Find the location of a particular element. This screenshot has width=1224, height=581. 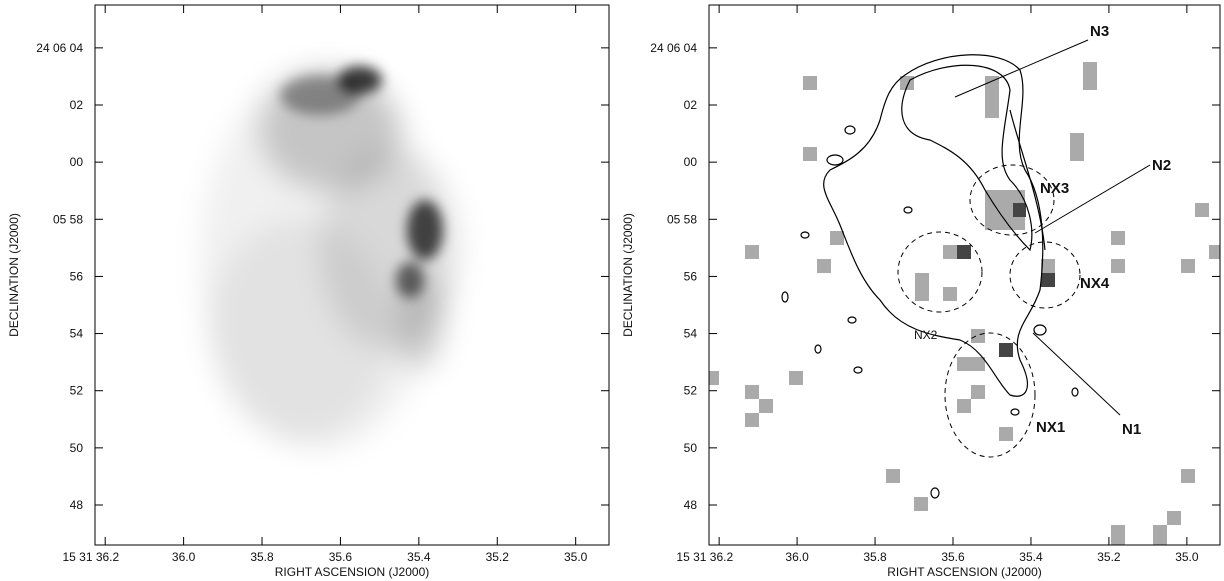

annotation: N2 is located at coordinates (1161, 165).